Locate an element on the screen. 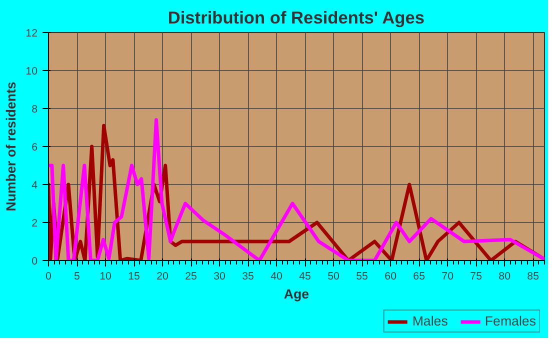 This screenshot has height=353, width=560. x-tick-label: 0 is located at coordinates (49, 276).